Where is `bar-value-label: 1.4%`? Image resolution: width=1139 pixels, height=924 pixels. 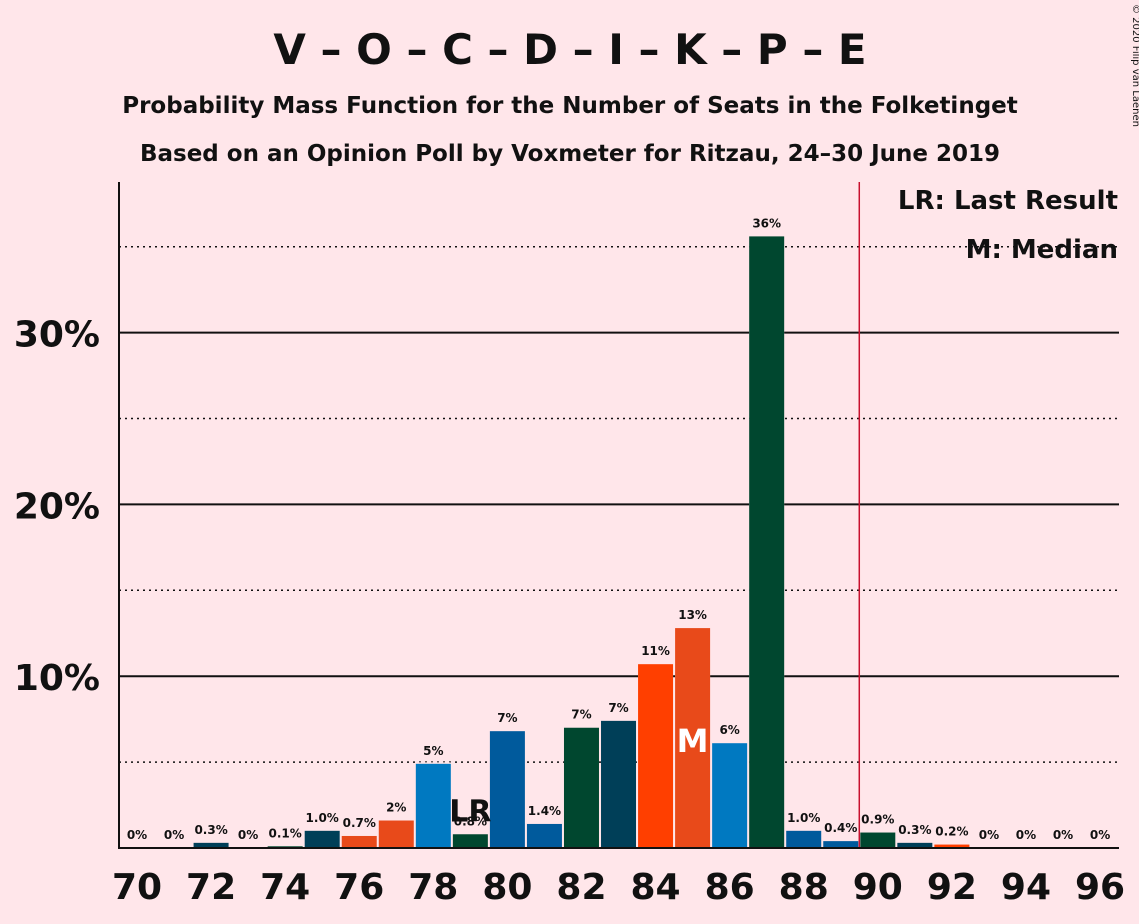
bar-value-label: 1.4% is located at coordinates (544, 811).